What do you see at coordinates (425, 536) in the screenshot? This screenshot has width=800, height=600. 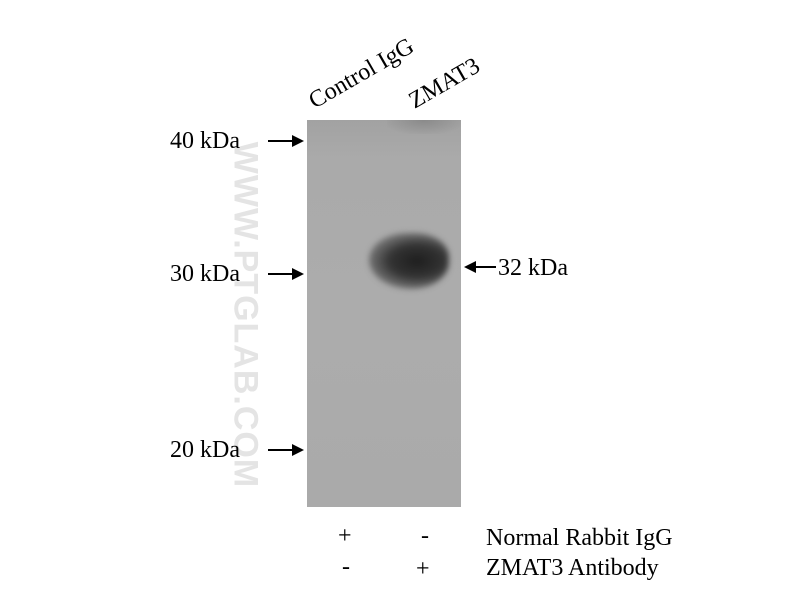 I see `cond1-lane2: -` at bounding box center [425, 536].